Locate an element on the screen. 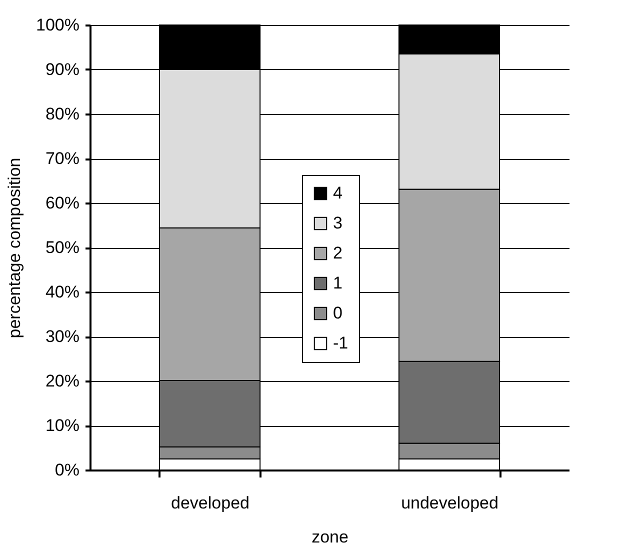 This screenshot has height=550, width=627. x-axis-title: zone is located at coordinates (330, 537).